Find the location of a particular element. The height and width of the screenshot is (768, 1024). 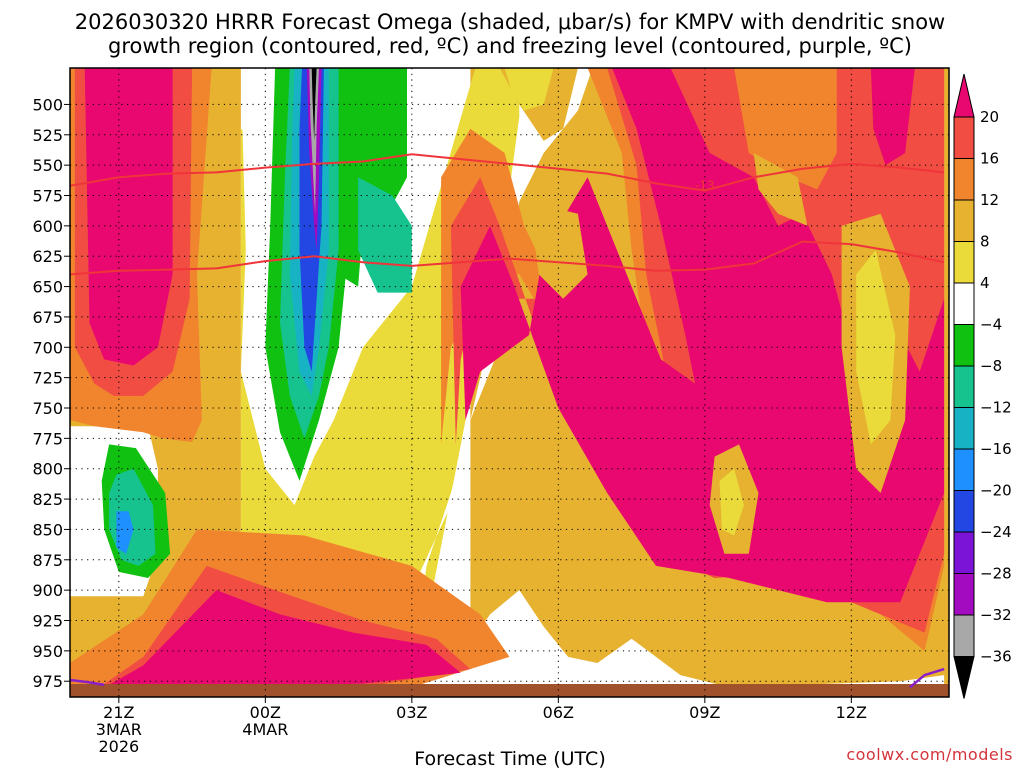

colorbar-label-12: −32 is located at coordinates (996, 615).